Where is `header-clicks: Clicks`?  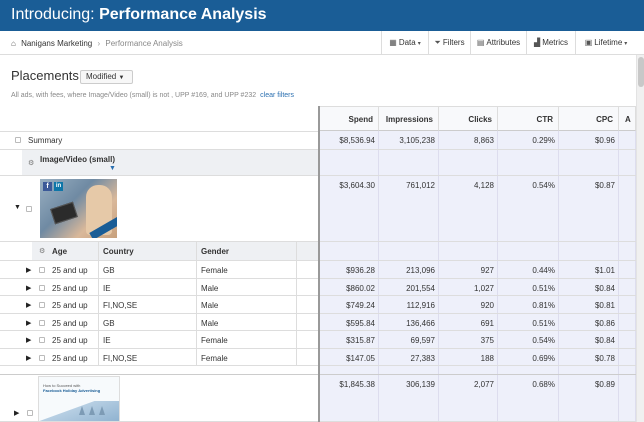
header-clicks: Clicks is located at coordinates (468, 118).